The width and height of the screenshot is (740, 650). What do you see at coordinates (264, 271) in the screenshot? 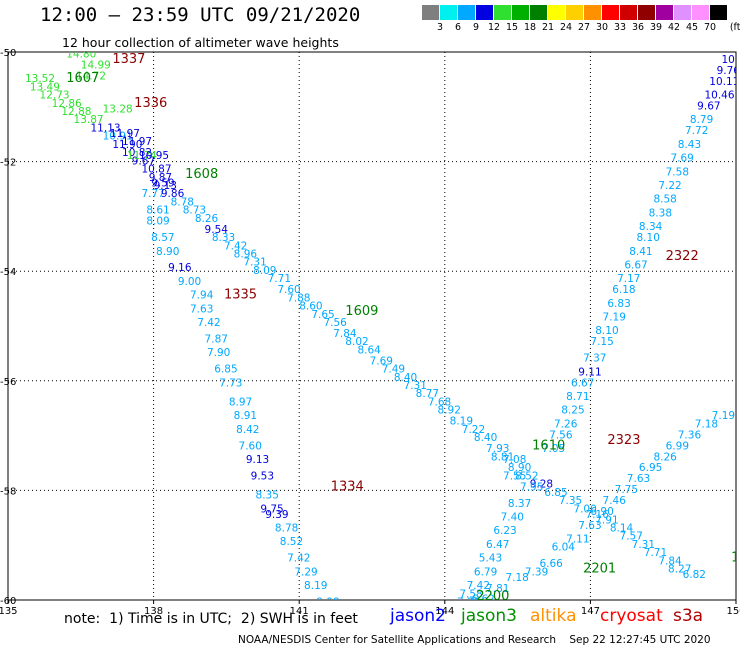
I see `swh-value: 8.09` at bounding box center [264, 271].